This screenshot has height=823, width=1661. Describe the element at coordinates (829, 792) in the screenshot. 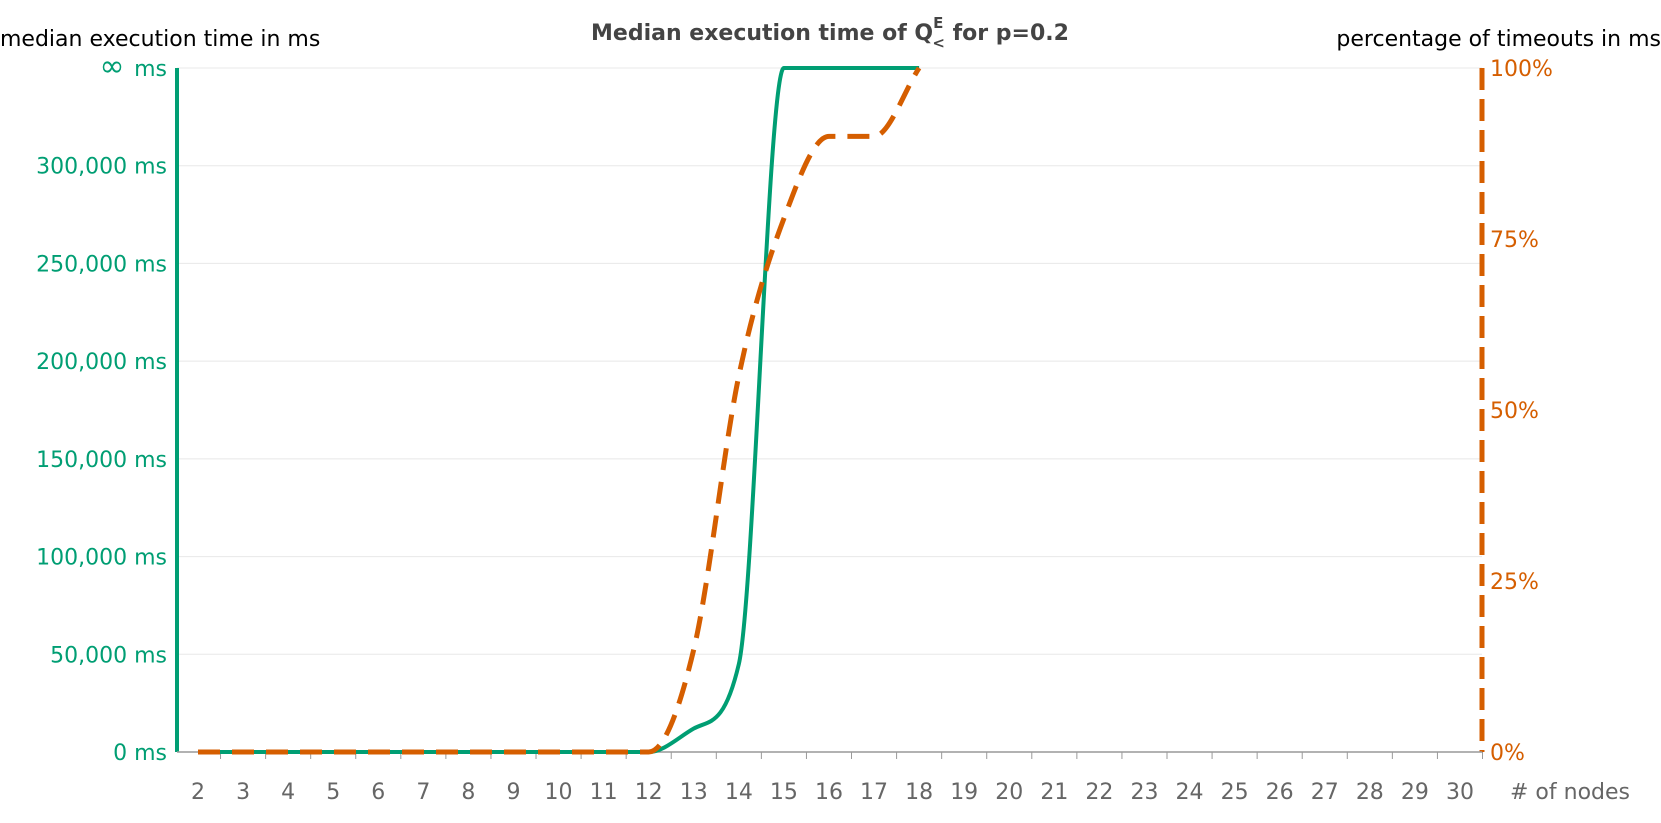

I see `x-tick-label: 16` at that location.